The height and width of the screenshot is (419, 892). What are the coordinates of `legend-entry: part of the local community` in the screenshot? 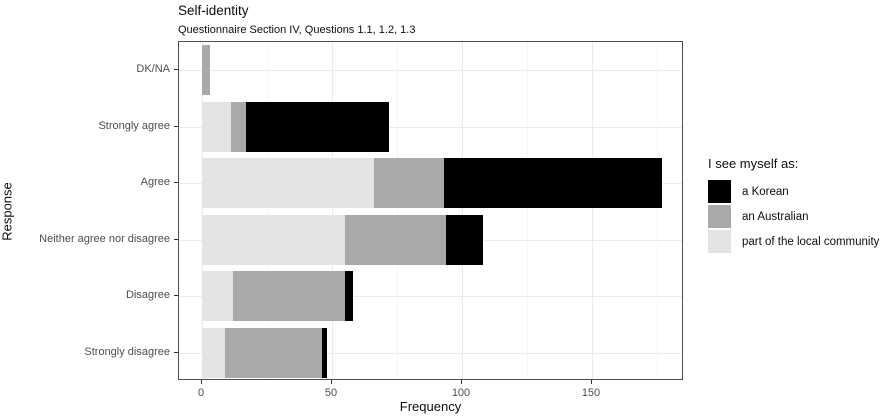 It's located at (798, 241).